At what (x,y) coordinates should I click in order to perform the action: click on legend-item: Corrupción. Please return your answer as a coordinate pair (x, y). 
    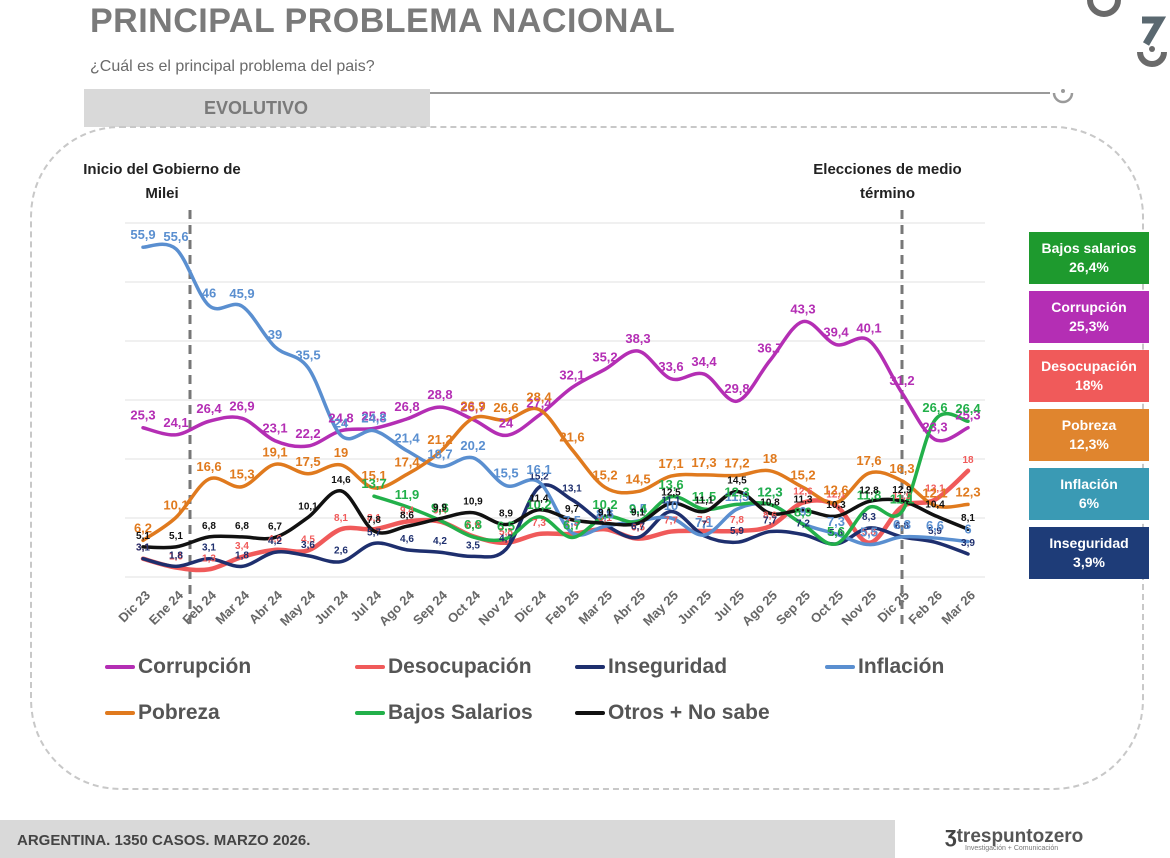
    Looking at the image, I should click on (178, 667).